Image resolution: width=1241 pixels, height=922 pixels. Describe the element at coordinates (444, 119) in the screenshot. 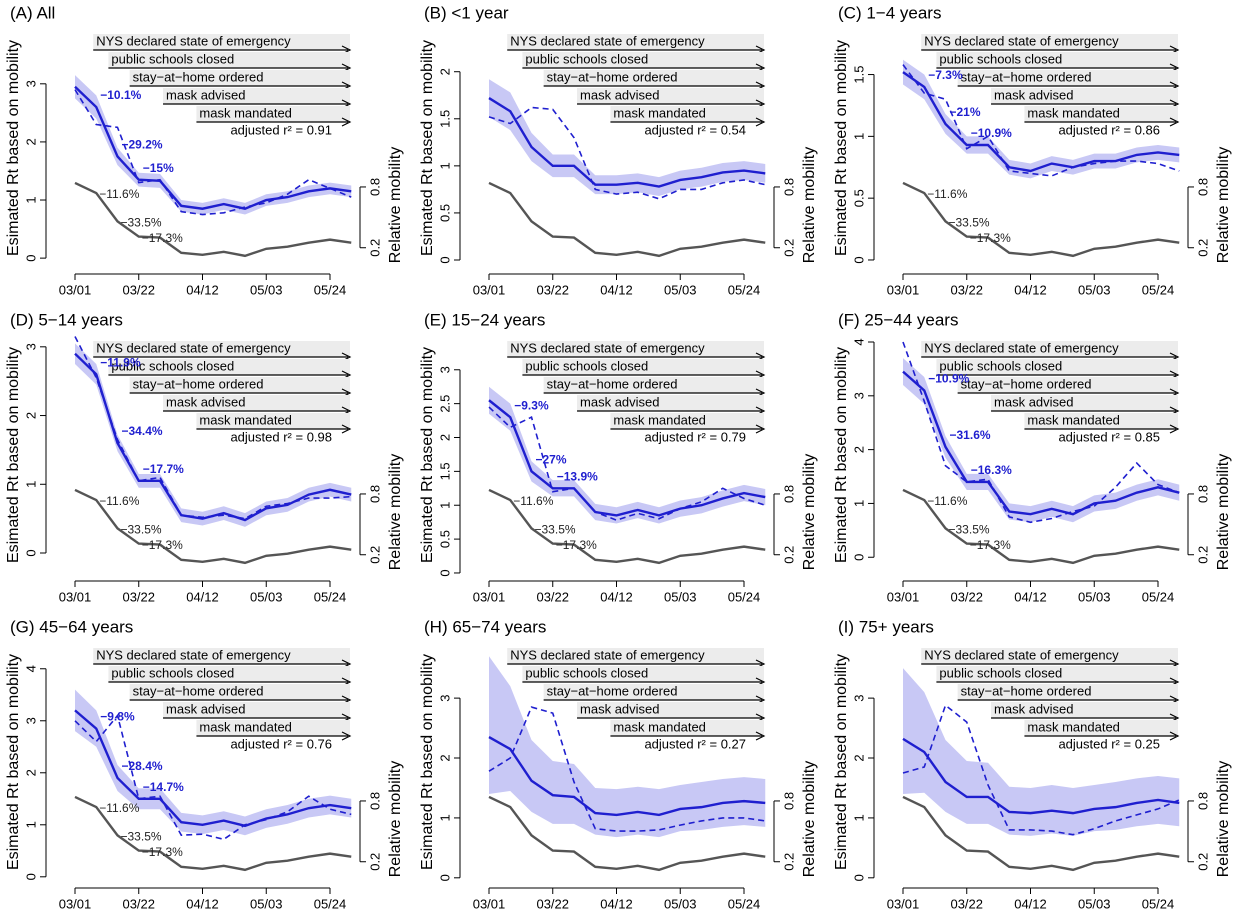

I see `y-tick-label: 1.5` at that location.